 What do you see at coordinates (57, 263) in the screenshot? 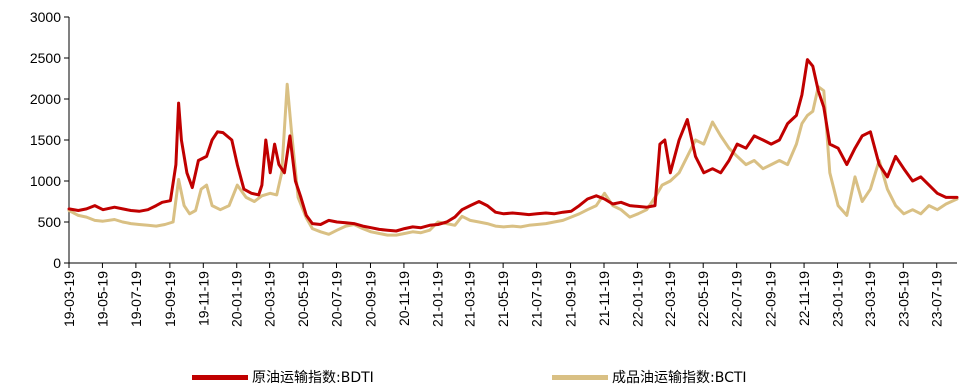
I see `y-tick-label: 0` at bounding box center [57, 263].